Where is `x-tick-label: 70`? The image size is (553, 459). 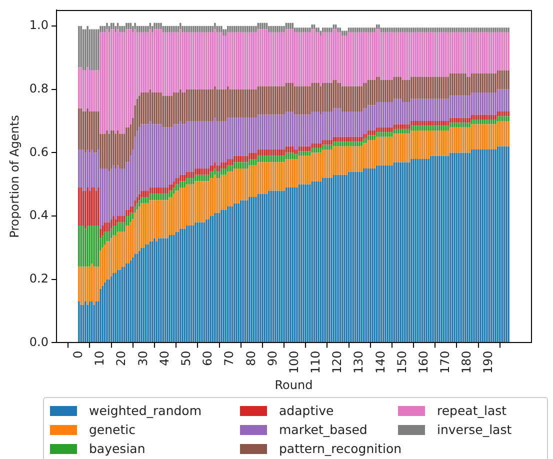
x-tick-label: 70 is located at coordinates (229, 358).